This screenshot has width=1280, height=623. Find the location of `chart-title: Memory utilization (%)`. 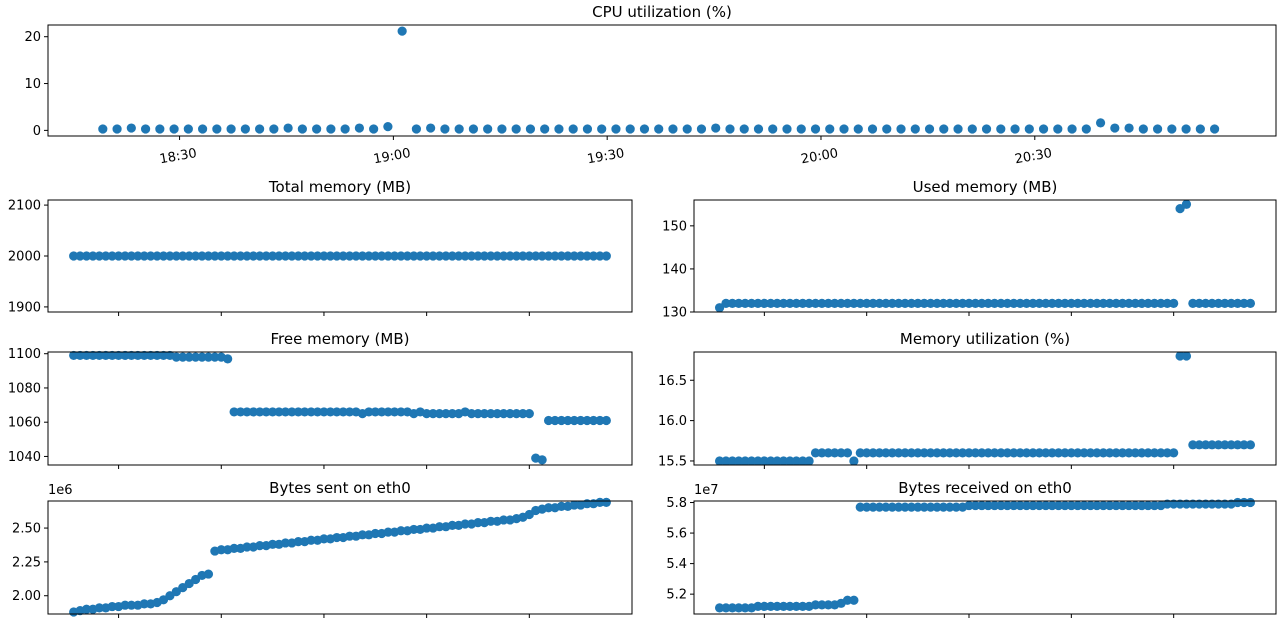

chart-title: Memory utilization (%) is located at coordinates (985, 339).